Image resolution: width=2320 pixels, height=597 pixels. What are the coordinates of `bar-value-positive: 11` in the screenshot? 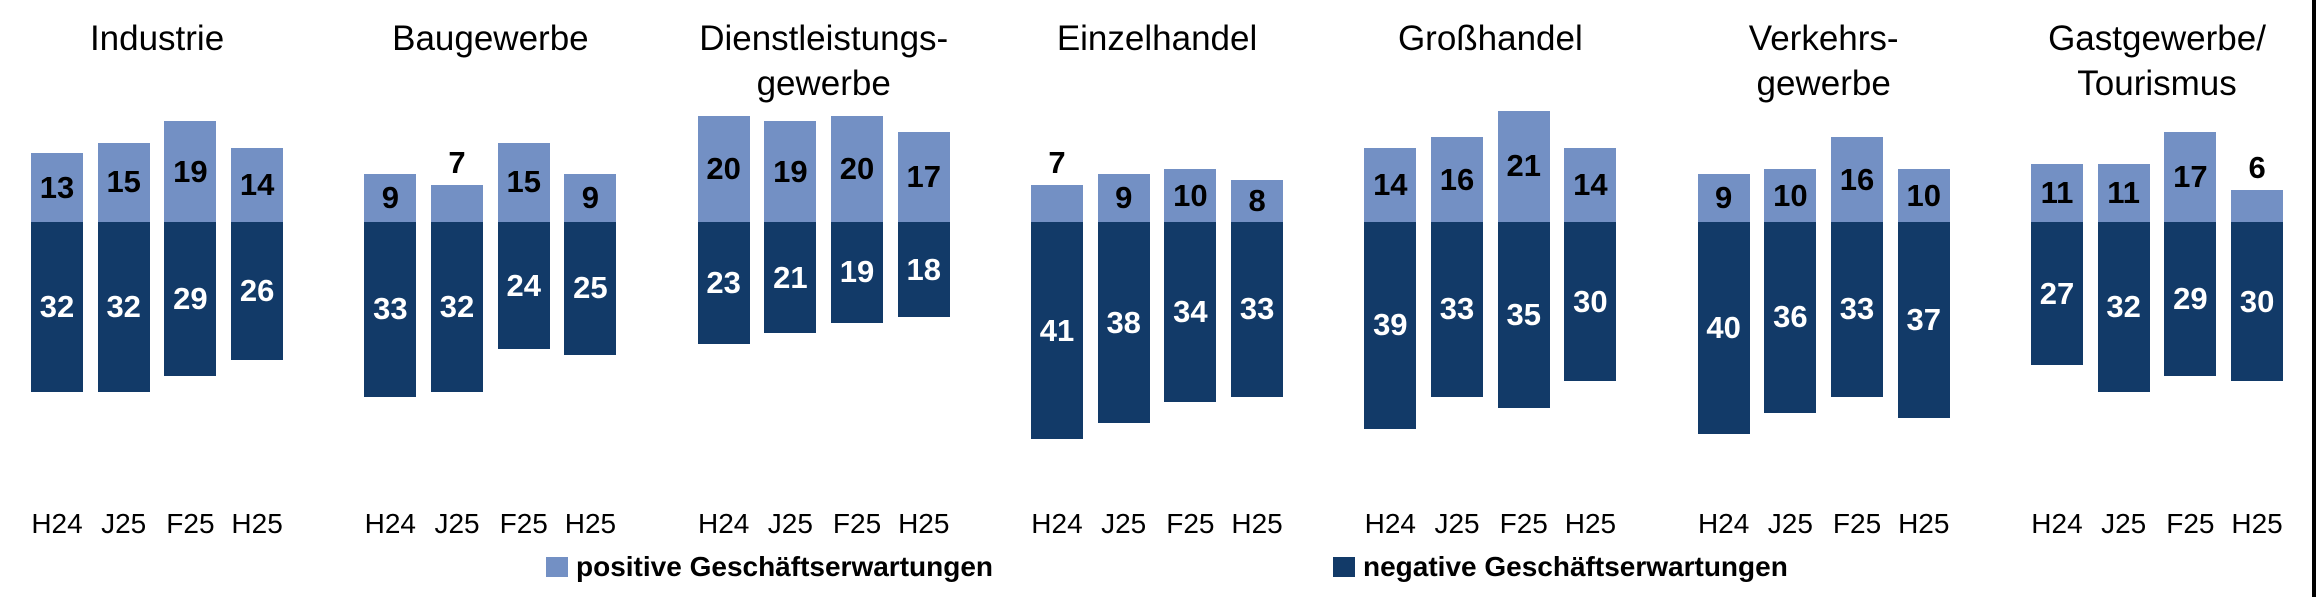 It's located at (2124, 192).